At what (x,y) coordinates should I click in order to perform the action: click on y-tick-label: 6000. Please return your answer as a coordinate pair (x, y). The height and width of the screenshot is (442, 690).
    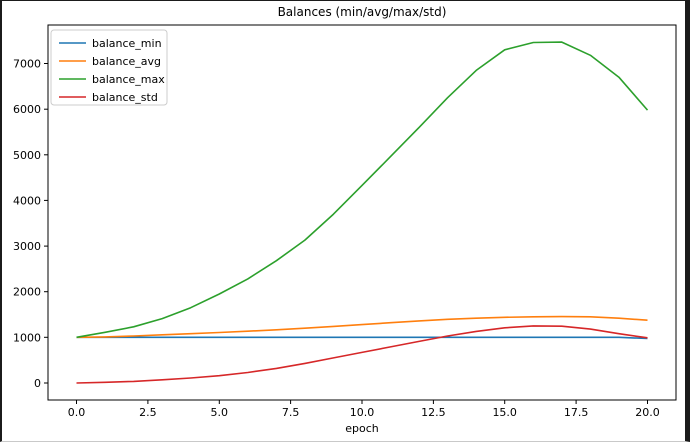
    Looking at the image, I should click on (27, 109).